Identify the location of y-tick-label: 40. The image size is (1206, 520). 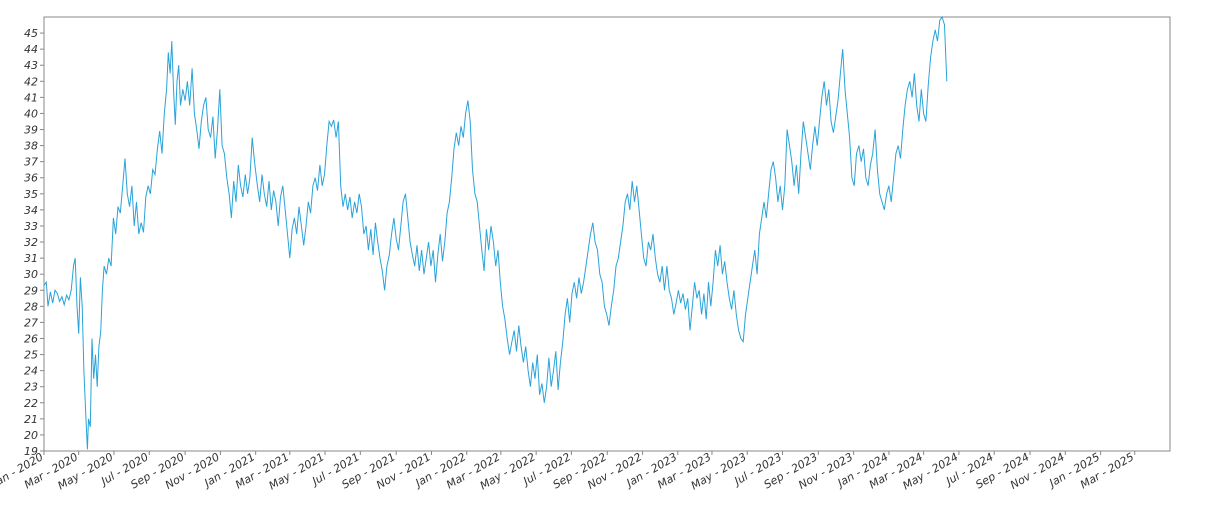
(31, 113).